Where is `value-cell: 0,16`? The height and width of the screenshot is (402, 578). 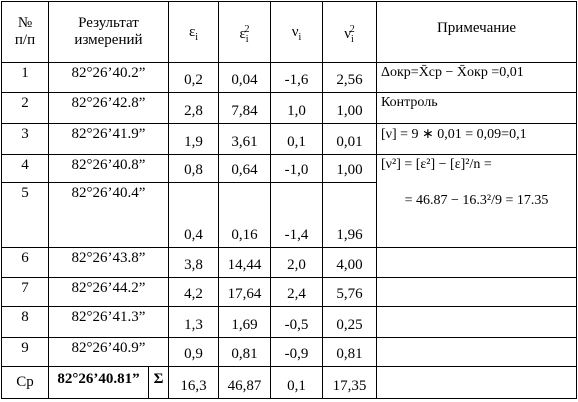
value-cell: 0,16 is located at coordinates (244, 215).